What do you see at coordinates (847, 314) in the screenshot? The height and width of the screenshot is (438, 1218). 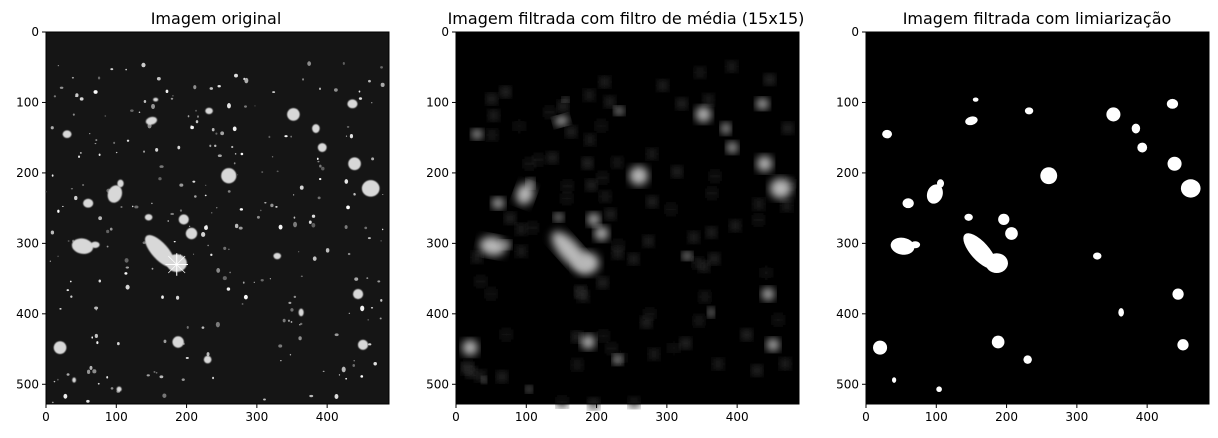 I see `y-tick-label: 400` at bounding box center [847, 314].